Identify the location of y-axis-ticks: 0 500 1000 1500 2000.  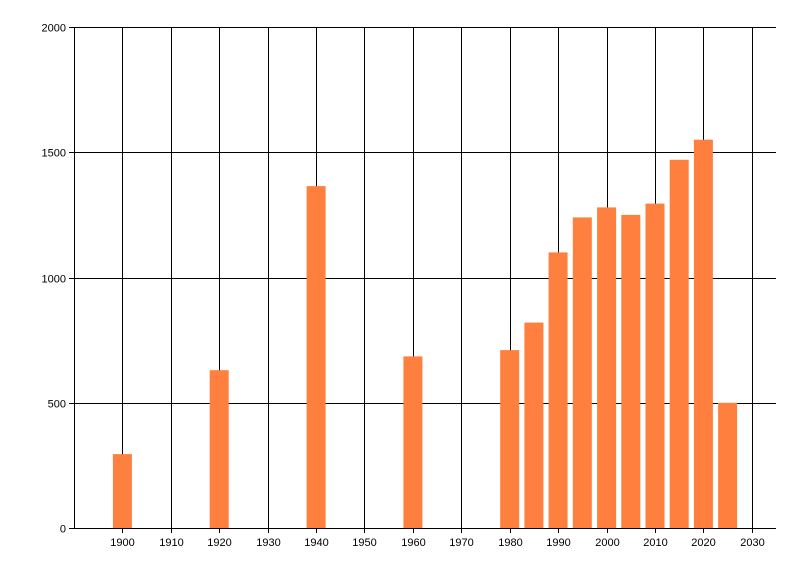
(58, 279).